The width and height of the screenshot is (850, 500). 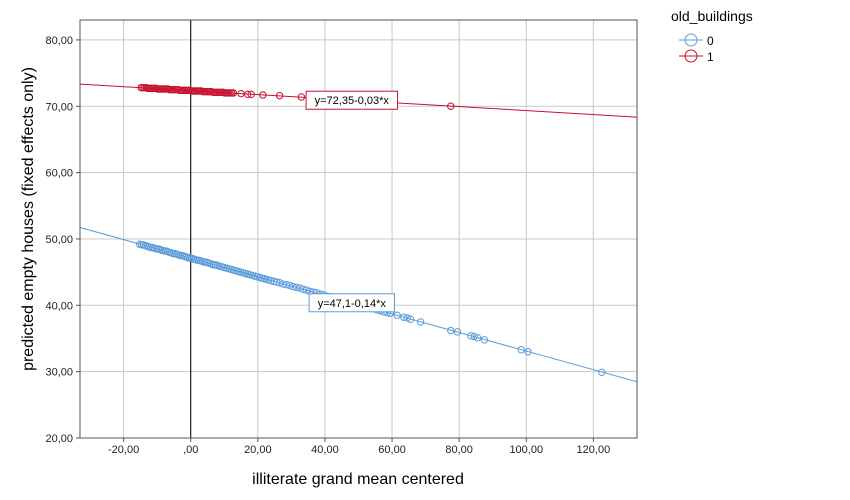 What do you see at coordinates (594, 450) in the screenshot?
I see `x-tick-label: 120,00` at bounding box center [594, 450].